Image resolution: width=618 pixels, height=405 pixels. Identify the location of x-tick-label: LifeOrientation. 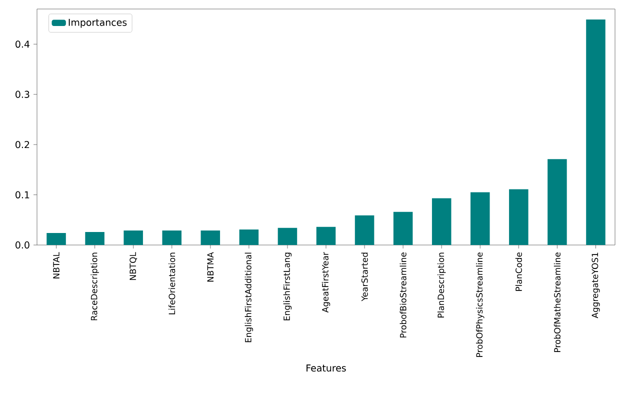
(172, 283).